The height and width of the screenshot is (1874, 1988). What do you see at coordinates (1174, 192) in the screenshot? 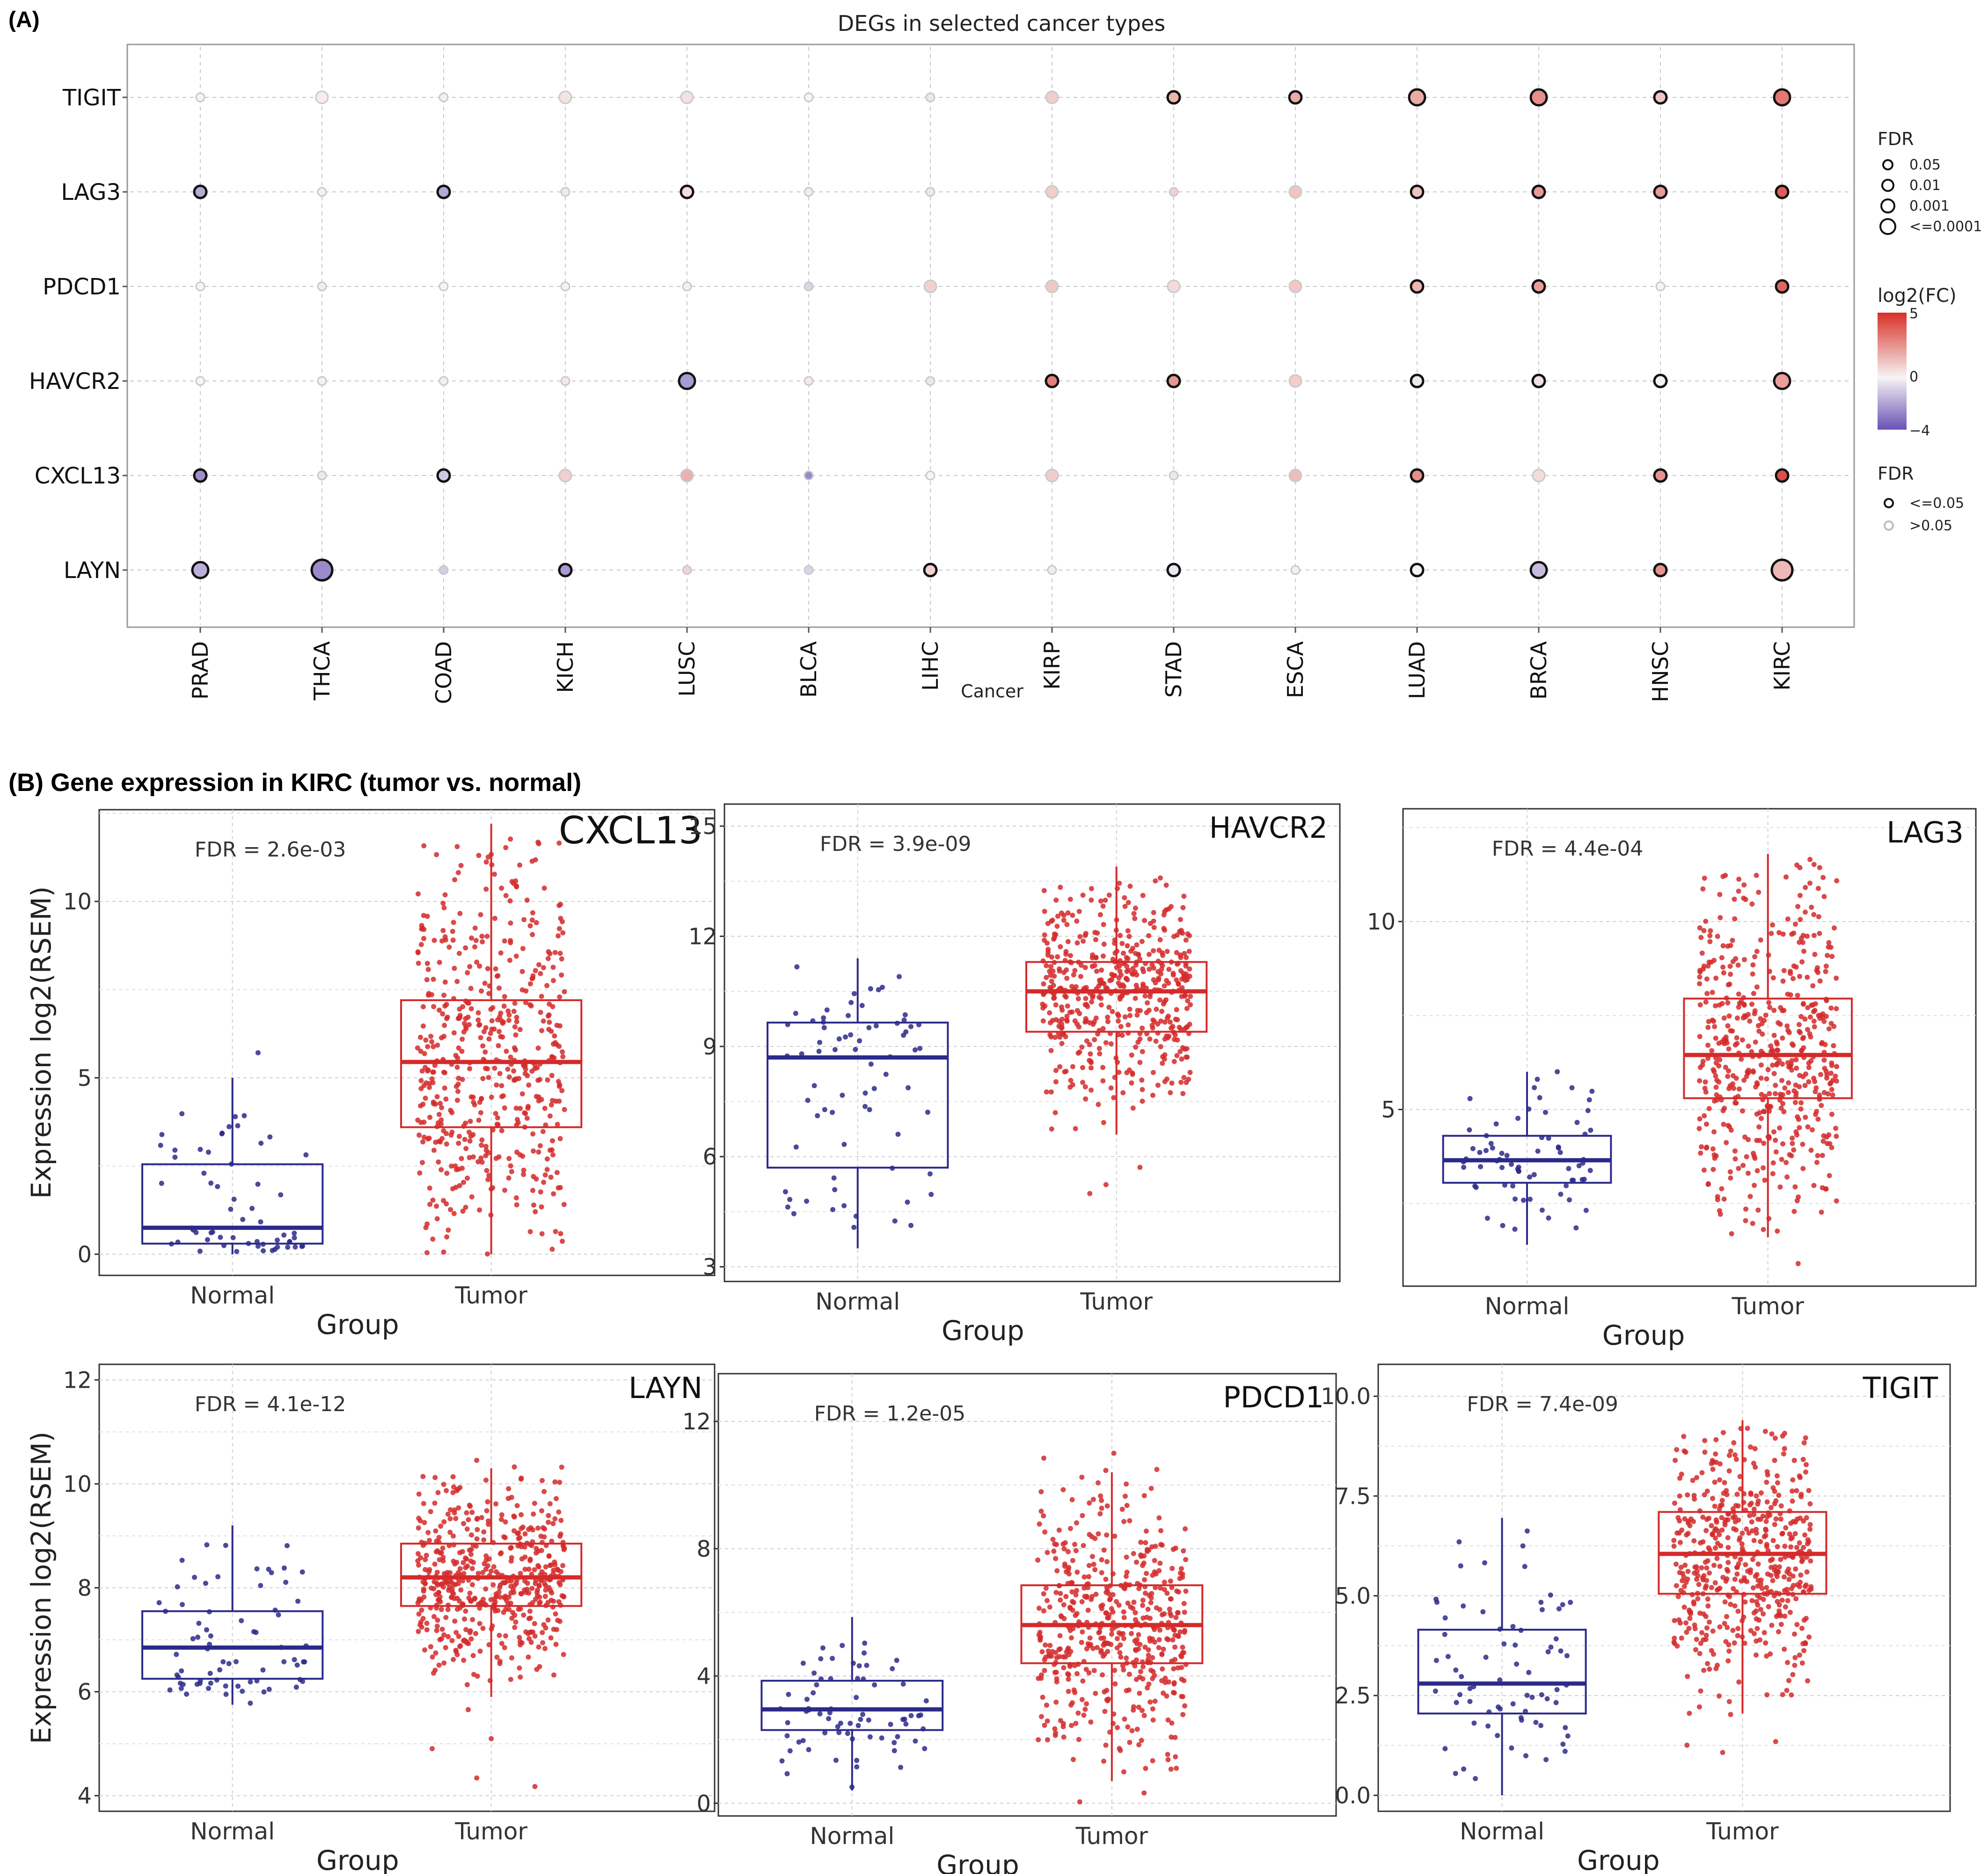
I see `dot-lag3-stad` at bounding box center [1174, 192].